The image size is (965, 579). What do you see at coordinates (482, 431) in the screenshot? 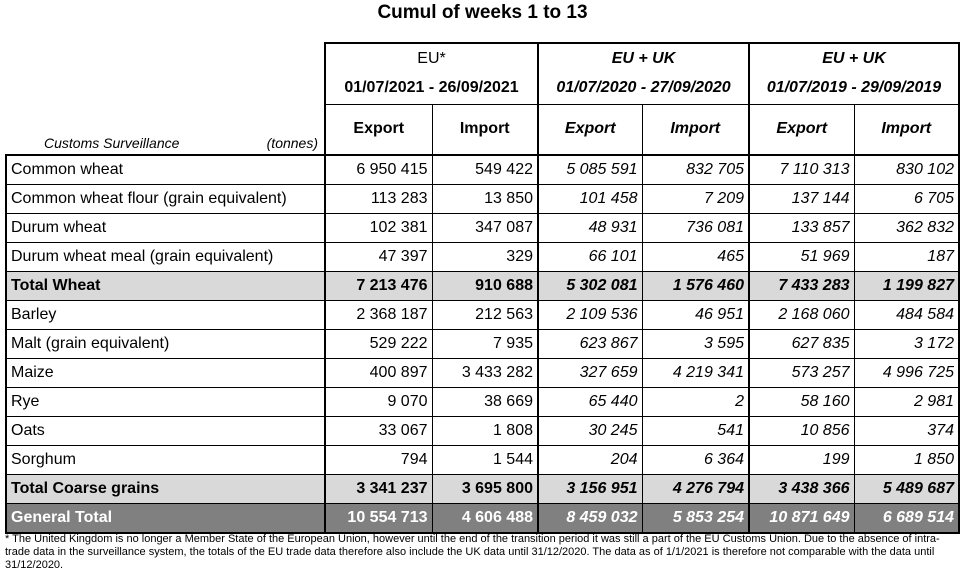
I see `table-row: Oats 33 067 1 808 30 245 541 10 856 374` at bounding box center [482, 431].